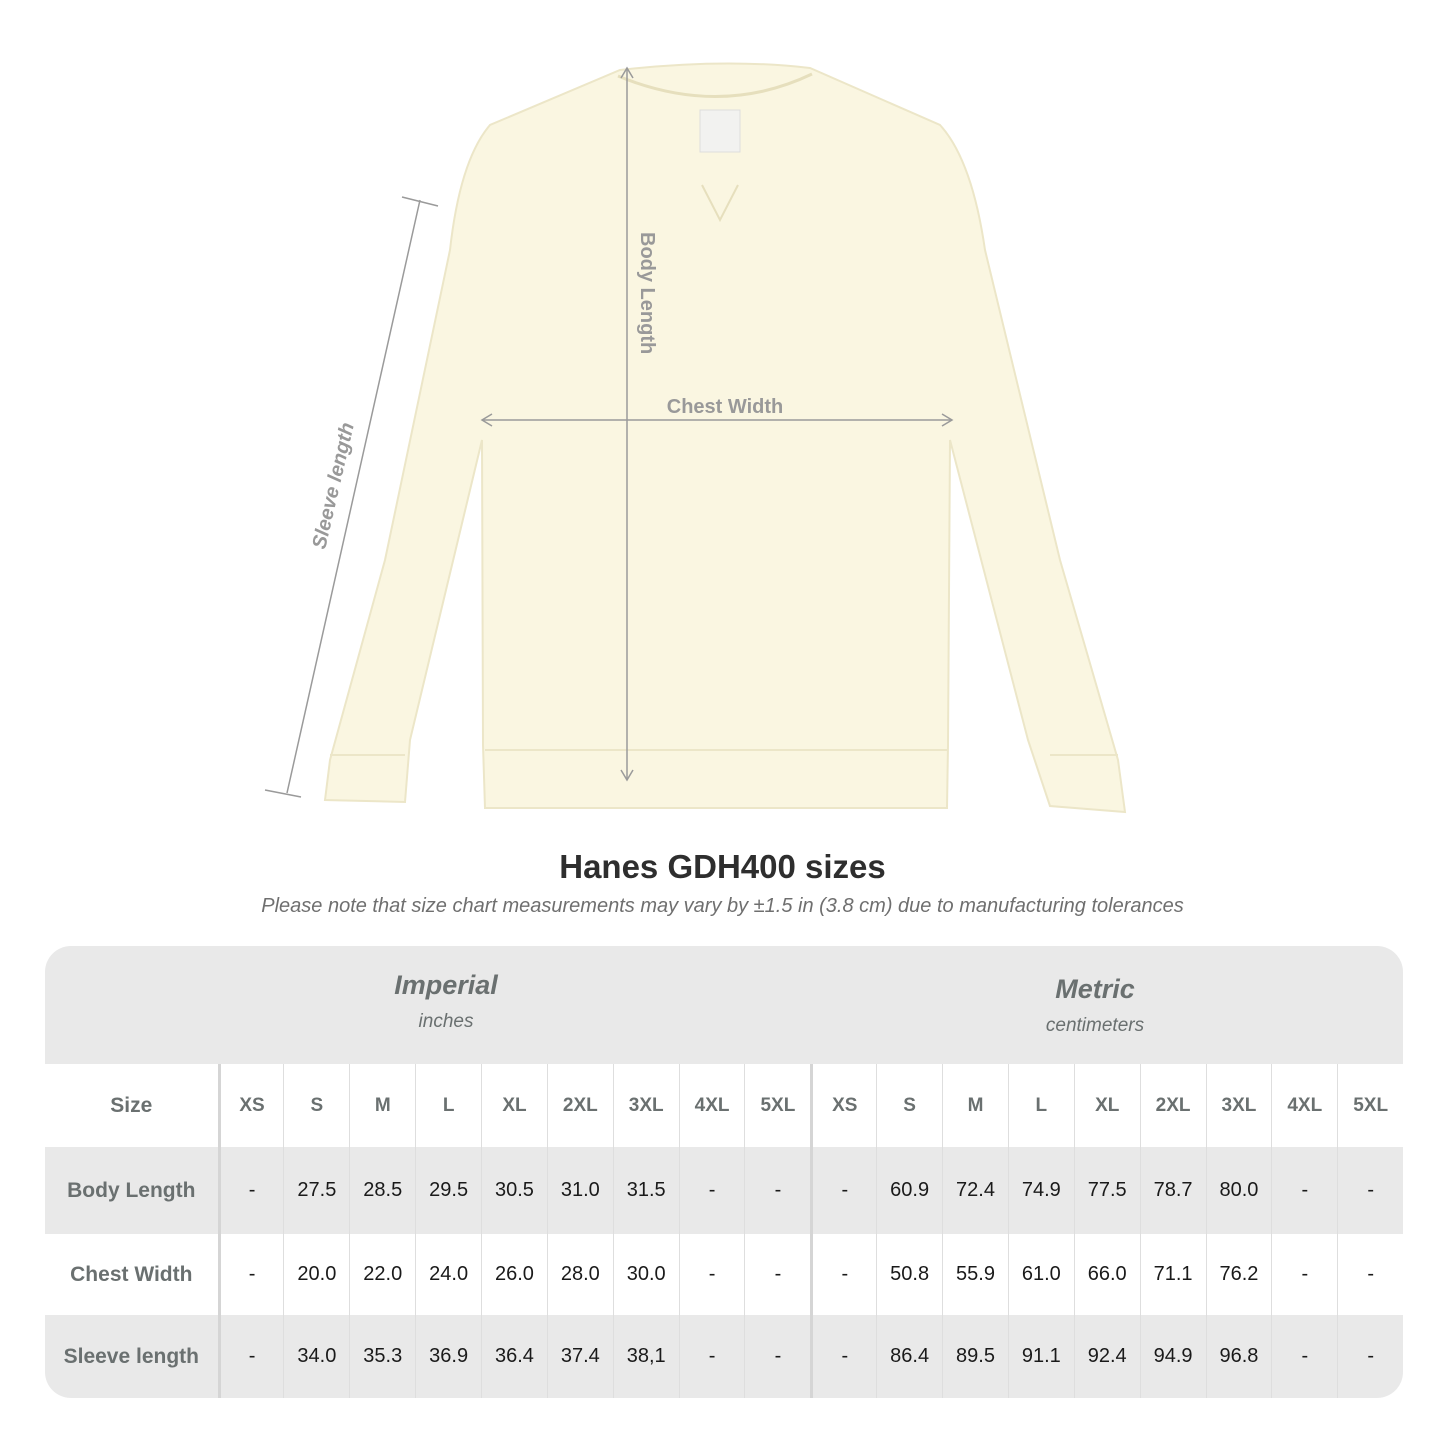 The image size is (1445, 1445). I want to click on table-cell-metric: 61.0, so click(1040, 1274).